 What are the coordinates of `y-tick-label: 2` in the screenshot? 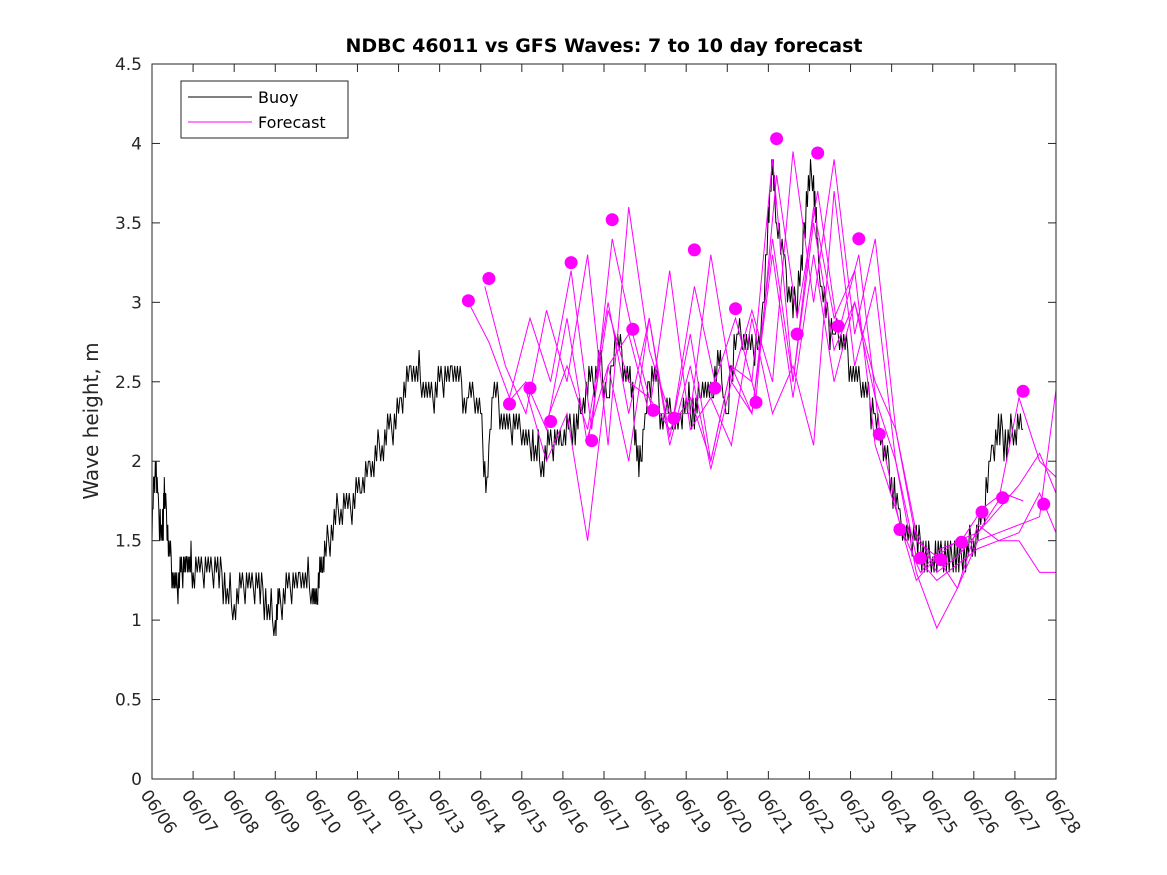 It's located at (136, 462).